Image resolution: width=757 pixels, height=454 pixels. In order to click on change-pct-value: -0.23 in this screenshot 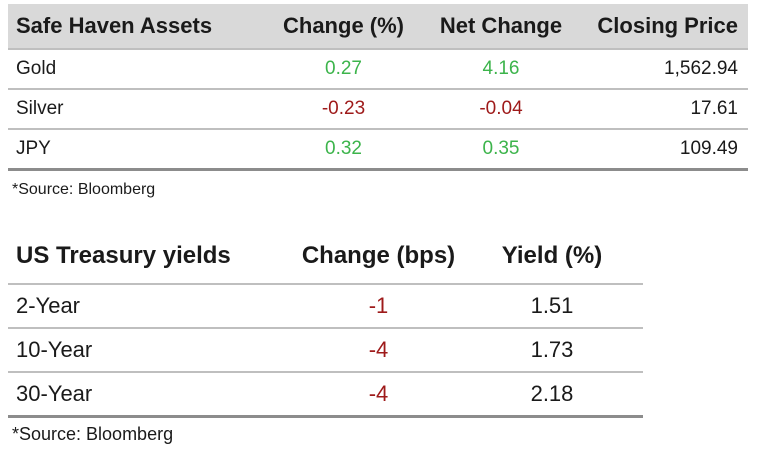, I will do `click(343, 108)`.